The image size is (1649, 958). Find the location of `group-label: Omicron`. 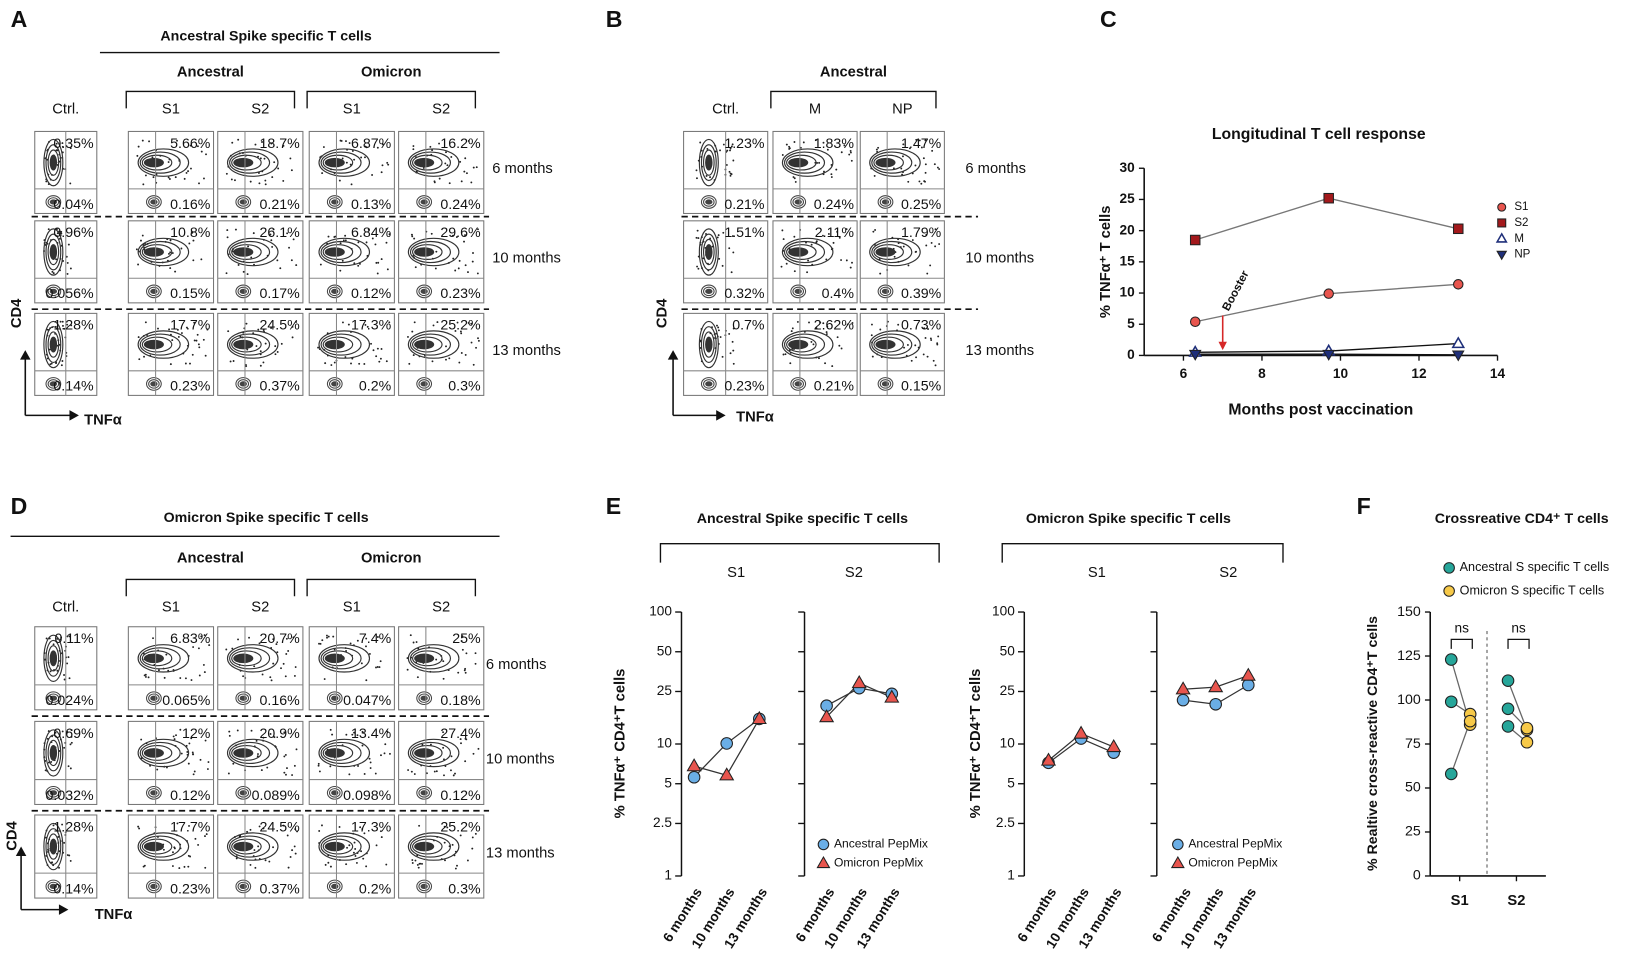

group-label: Omicron is located at coordinates (391, 558).